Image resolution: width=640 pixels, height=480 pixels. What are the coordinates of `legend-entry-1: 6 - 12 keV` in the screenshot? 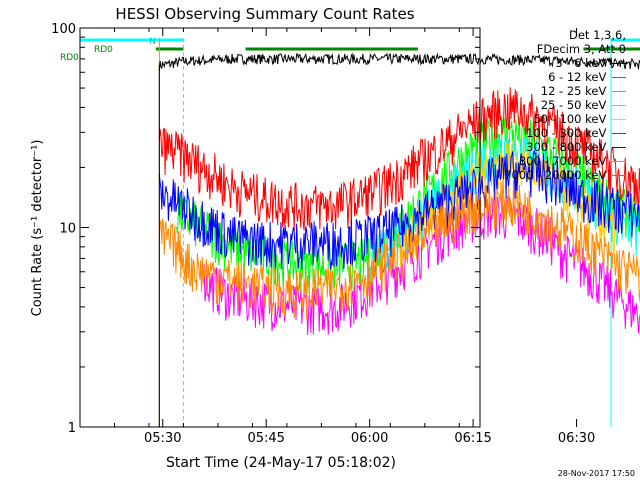 It's located at (587, 77).